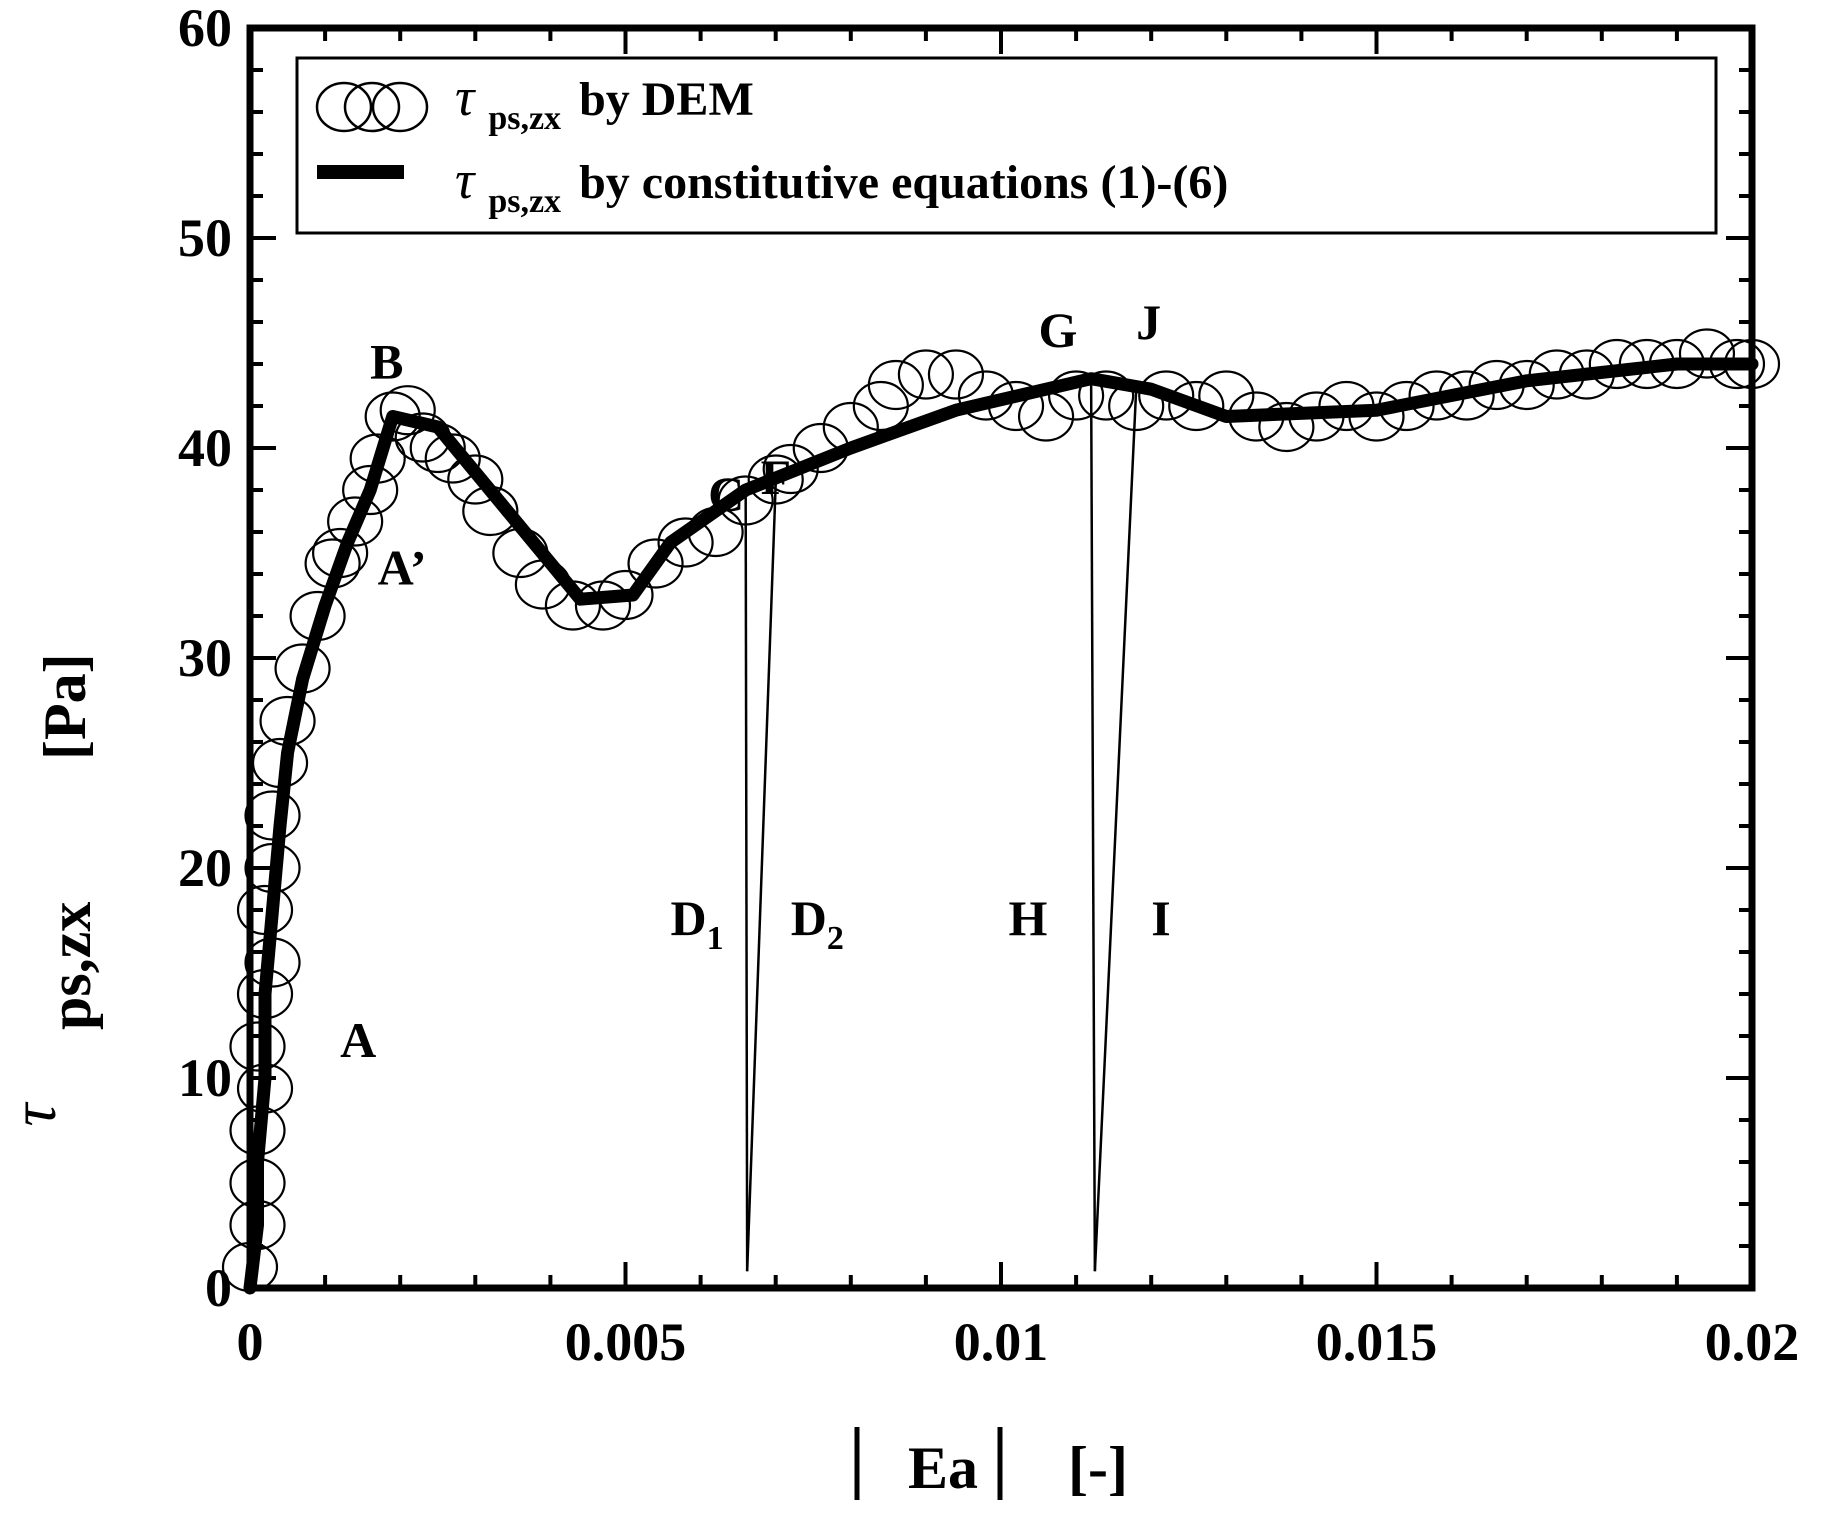 The image size is (1824, 1524). I want to click on y-tick-label: 10, so click(205, 1078).